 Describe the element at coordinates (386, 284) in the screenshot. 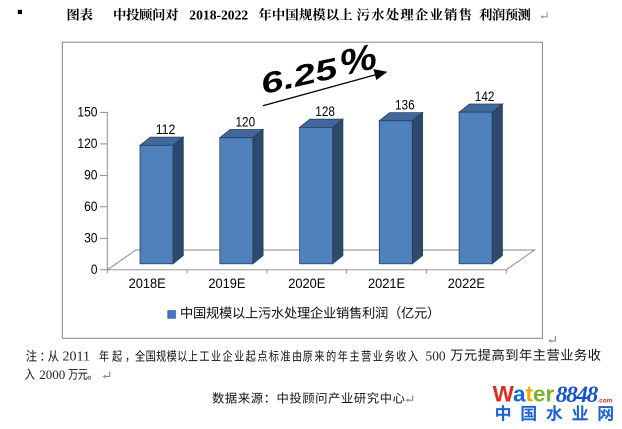

I see `svg-text: 2021E` at that location.